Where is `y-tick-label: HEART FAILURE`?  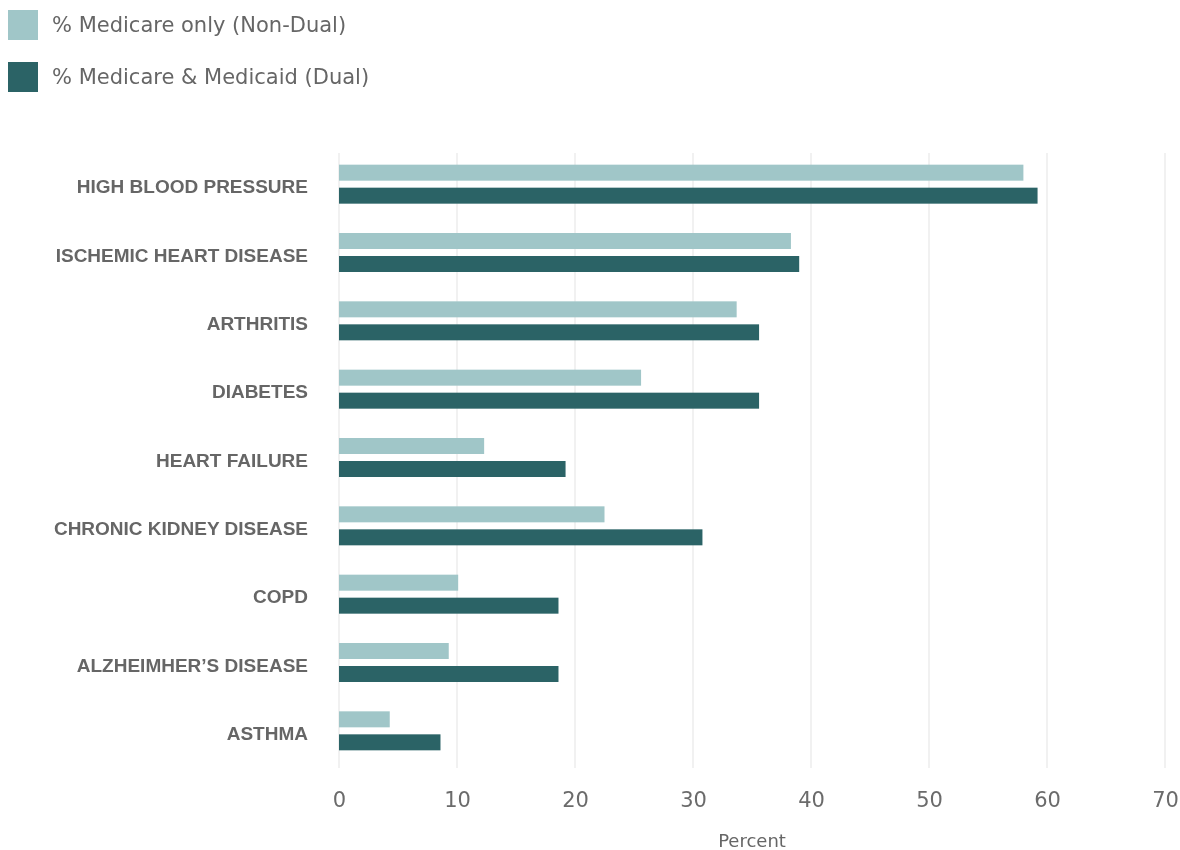
y-tick-label: HEART FAILURE is located at coordinates (232, 460).